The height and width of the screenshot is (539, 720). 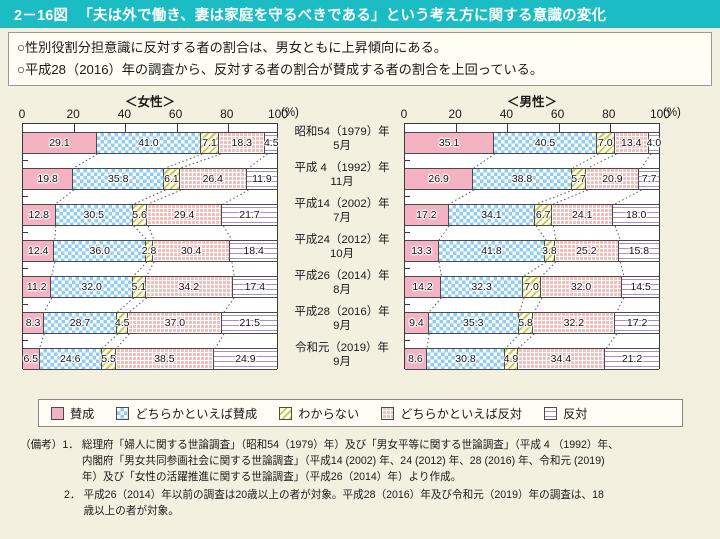 I want to click on bar-segment-value: 17.2, so click(x=426, y=215).